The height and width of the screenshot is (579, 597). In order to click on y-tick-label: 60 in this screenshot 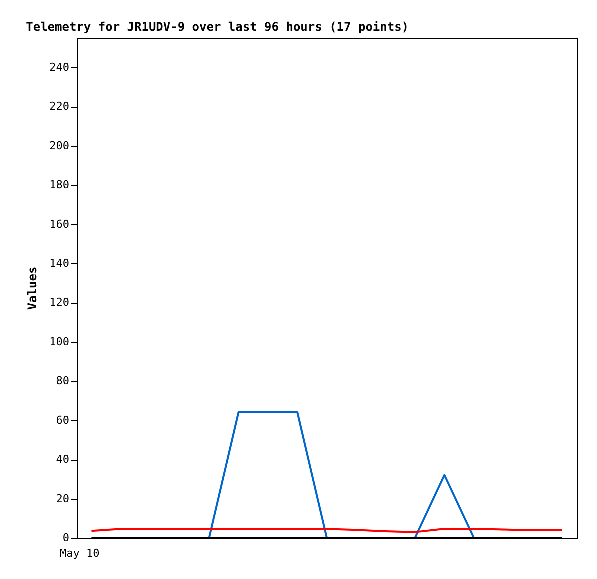, I will do `click(63, 420)`.